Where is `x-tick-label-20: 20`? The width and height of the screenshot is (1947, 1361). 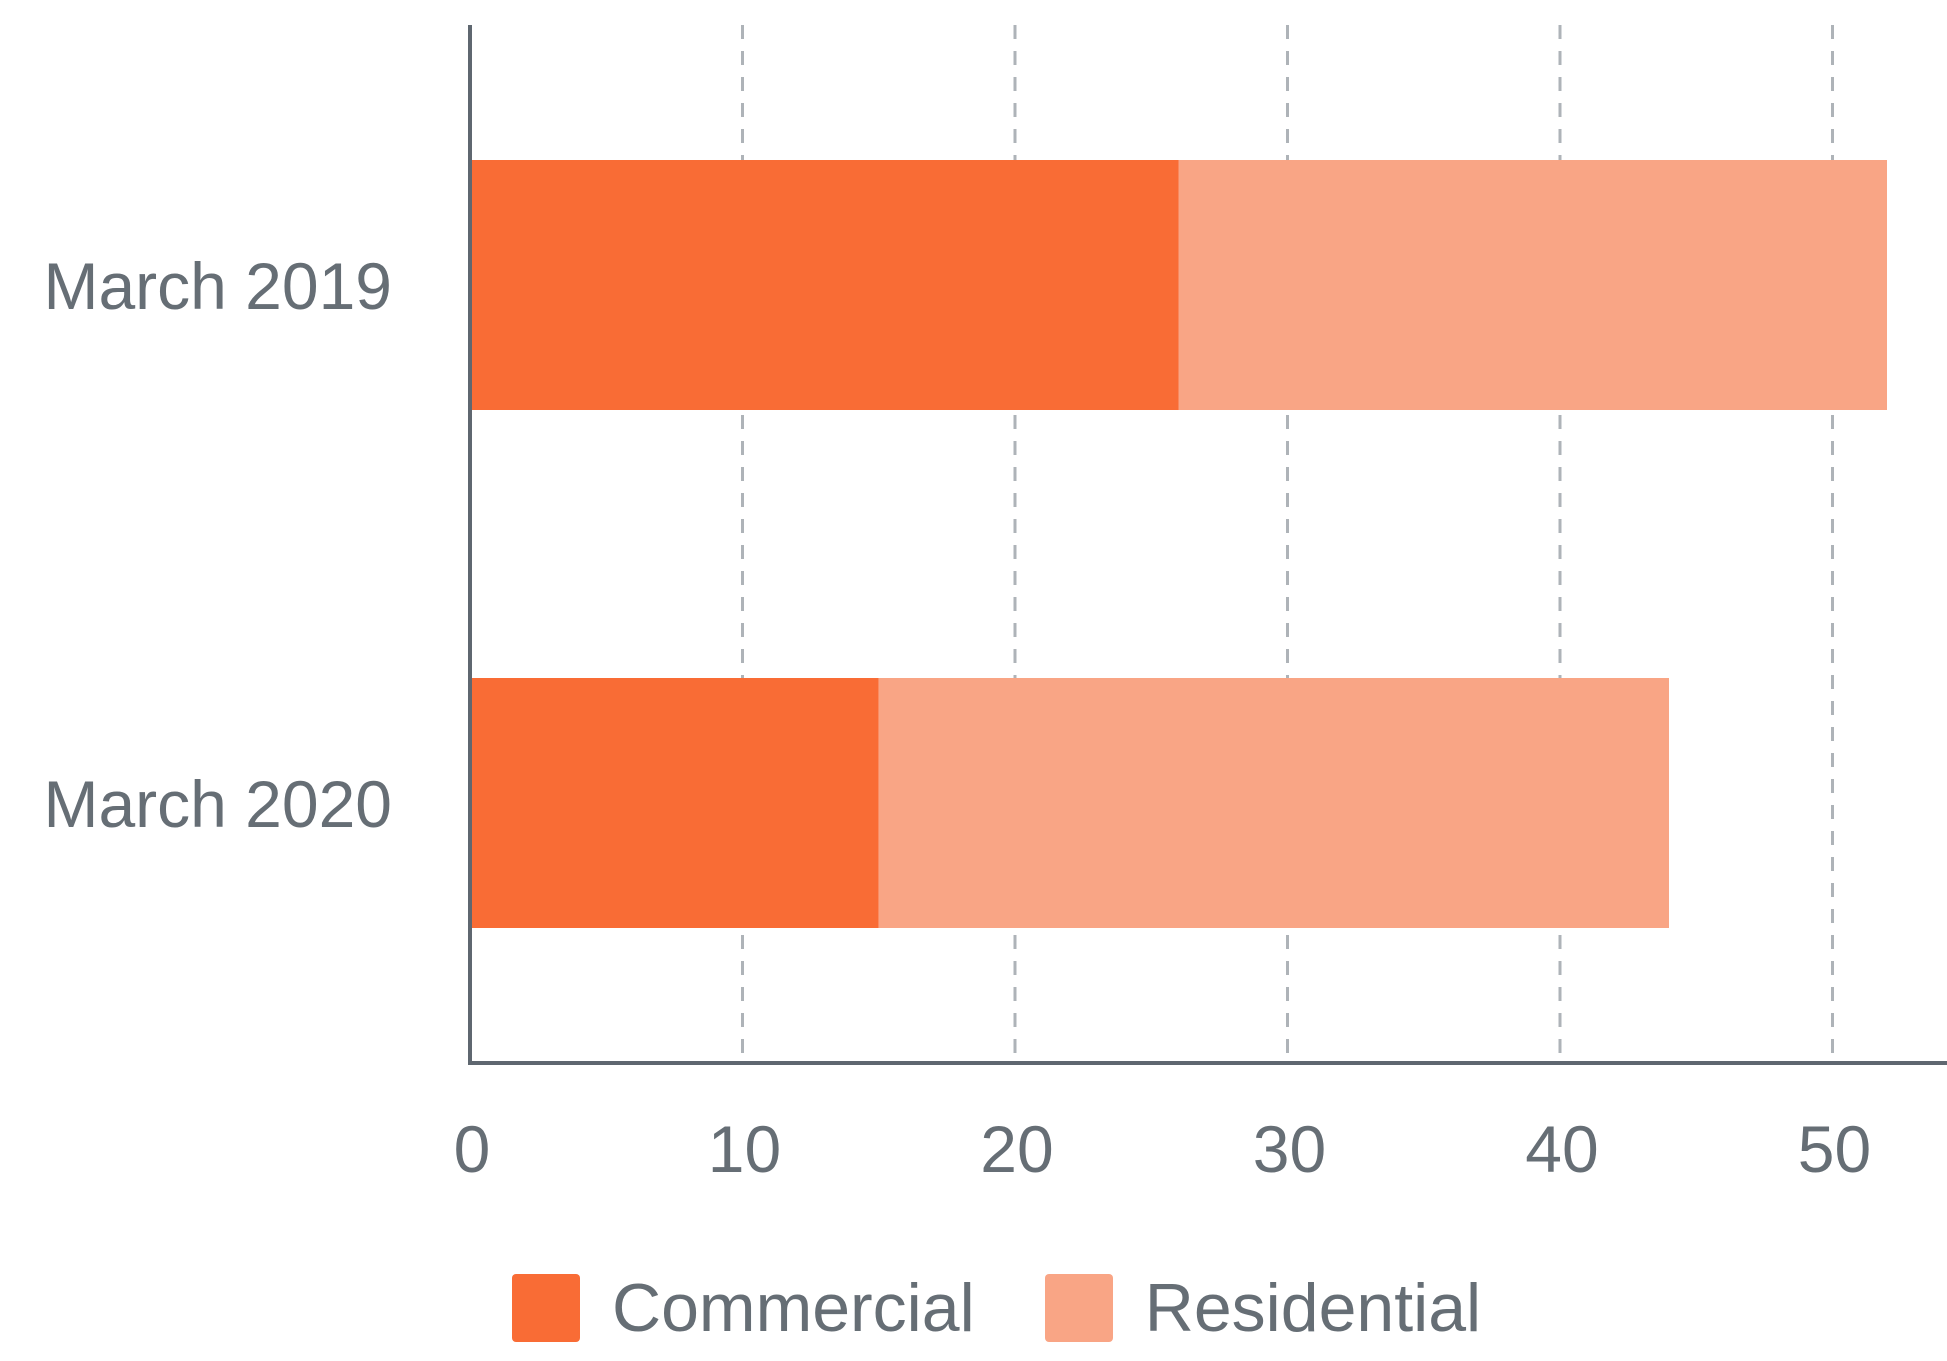
x-tick-label-20: 20 is located at coordinates (1016, 1149).